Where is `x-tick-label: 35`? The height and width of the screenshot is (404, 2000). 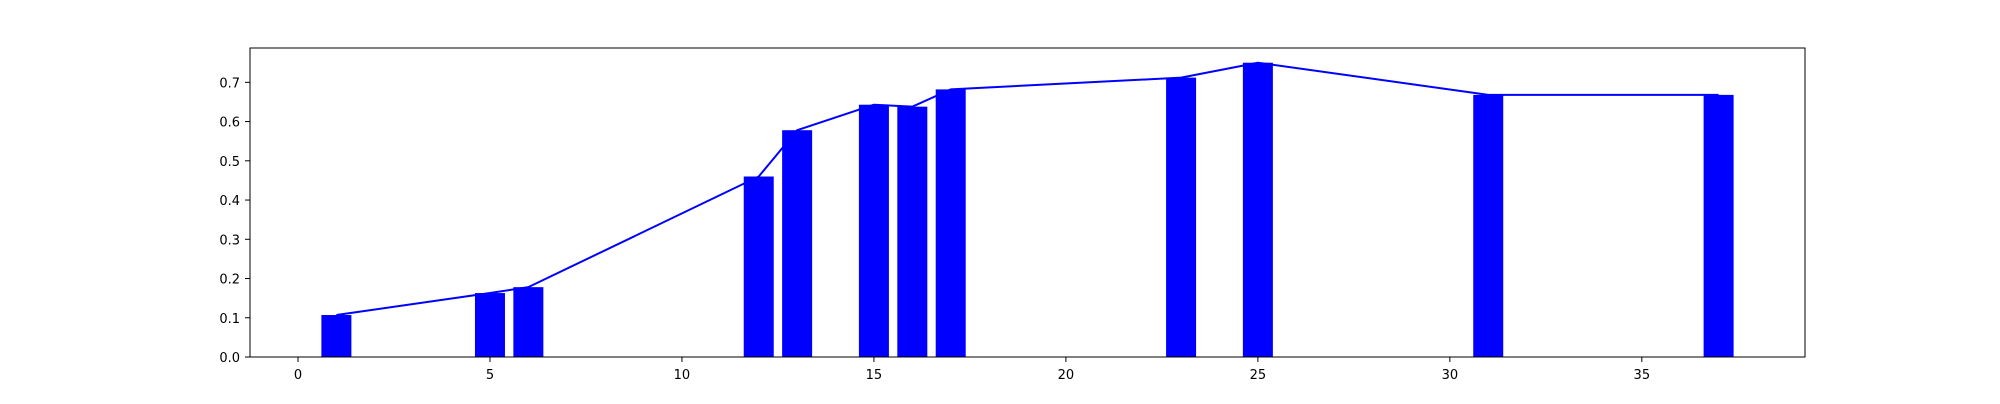 x-tick-label: 35 is located at coordinates (1642, 375).